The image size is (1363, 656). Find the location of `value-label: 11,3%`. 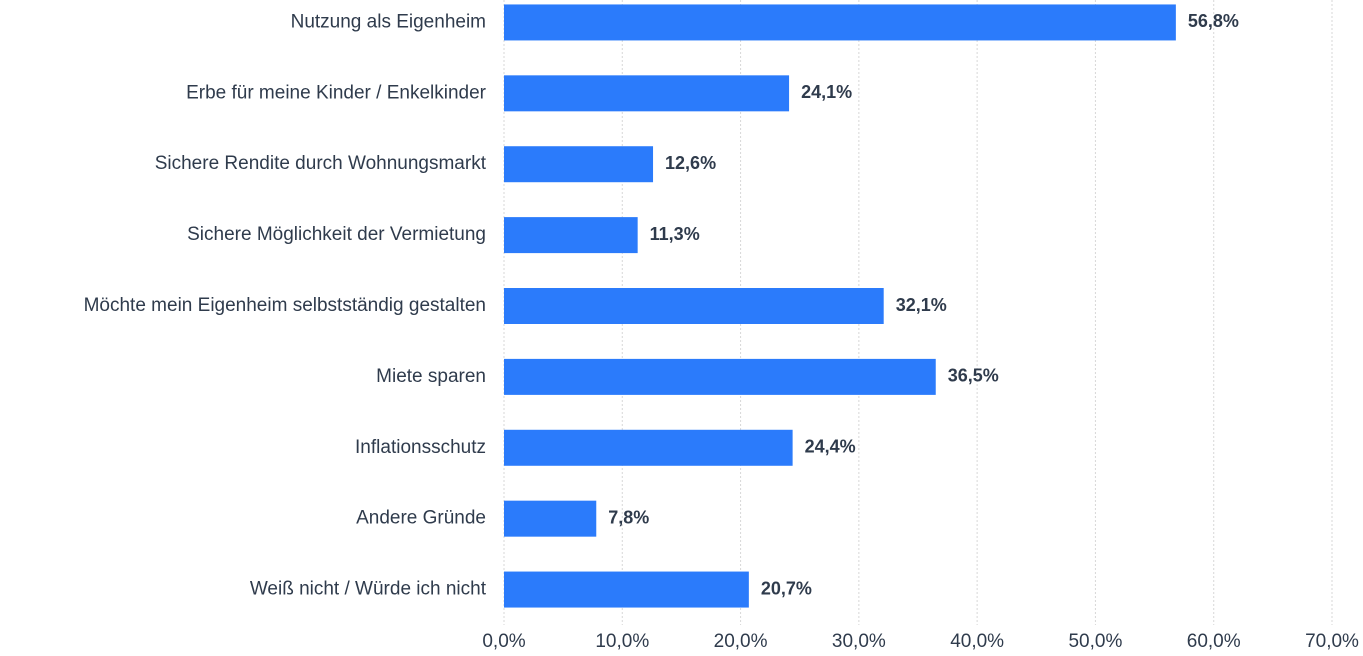

value-label: 11,3% is located at coordinates (675, 234).